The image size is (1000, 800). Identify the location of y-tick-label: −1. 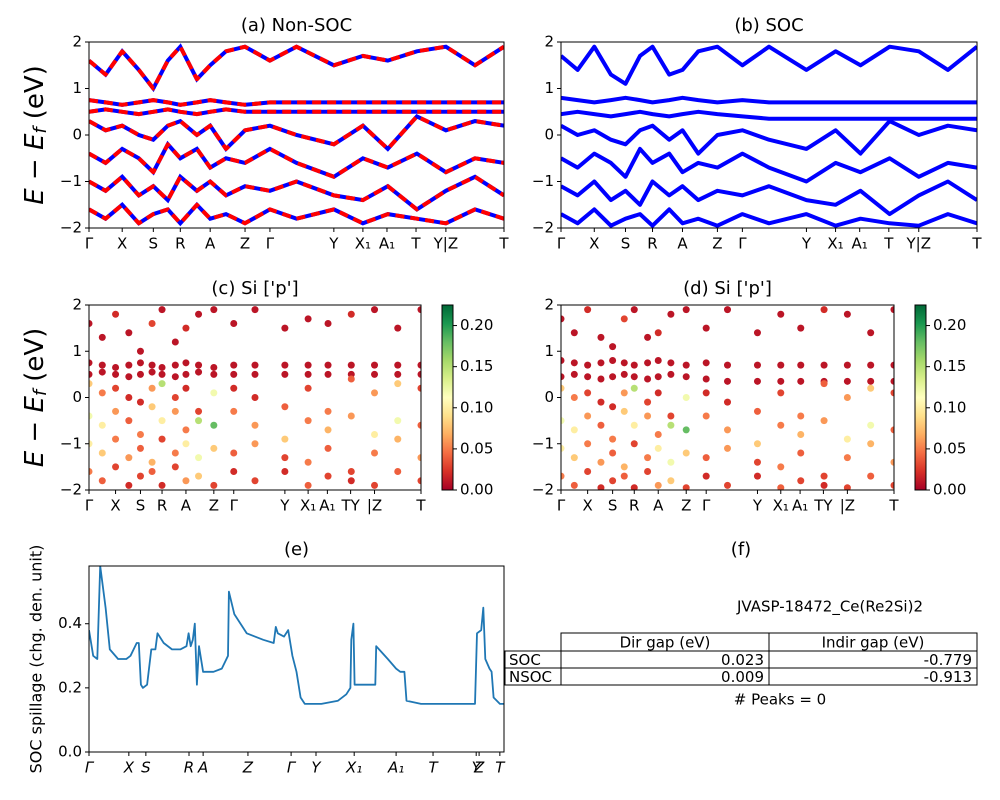
(71, 181).